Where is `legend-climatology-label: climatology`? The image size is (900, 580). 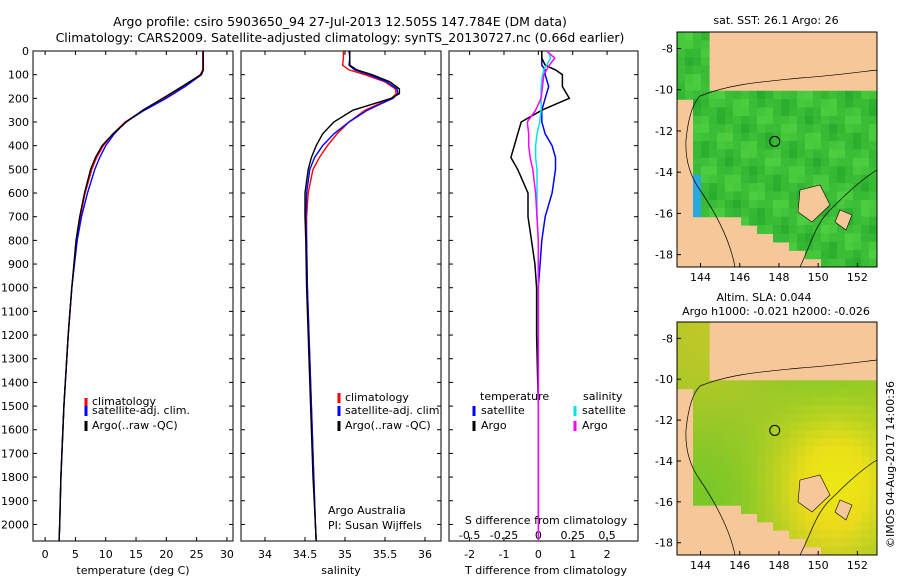 legend-climatology-label: climatology is located at coordinates (377, 397).